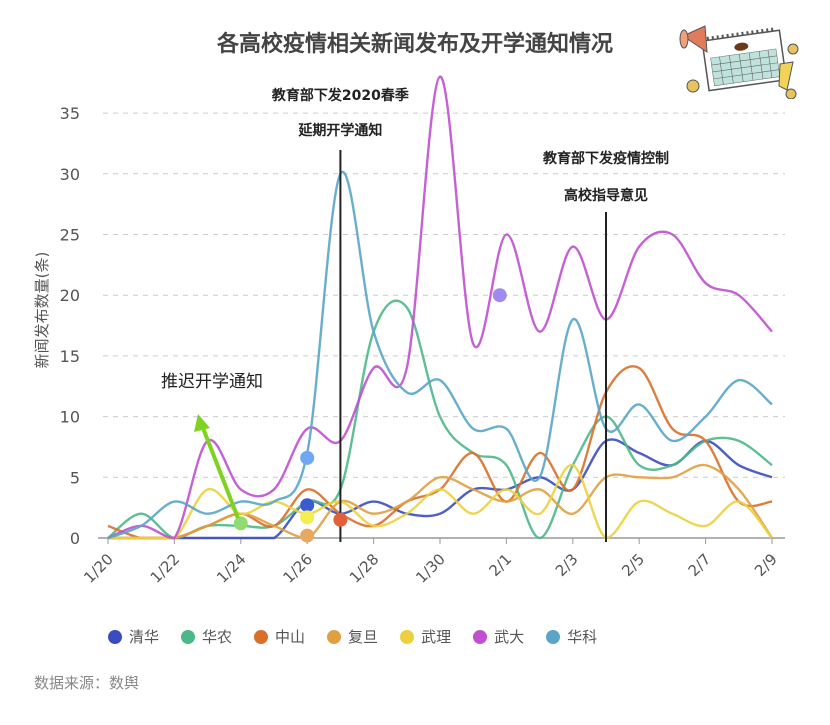 The image size is (830, 725). I want to click on y-tick-label: 25, so click(70, 235).